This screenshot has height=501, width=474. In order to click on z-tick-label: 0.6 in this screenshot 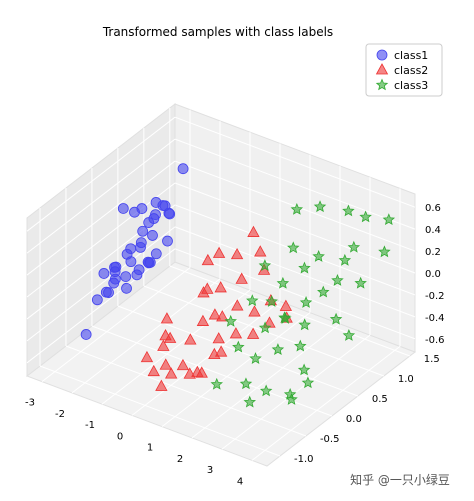, I will do `click(433, 208)`.